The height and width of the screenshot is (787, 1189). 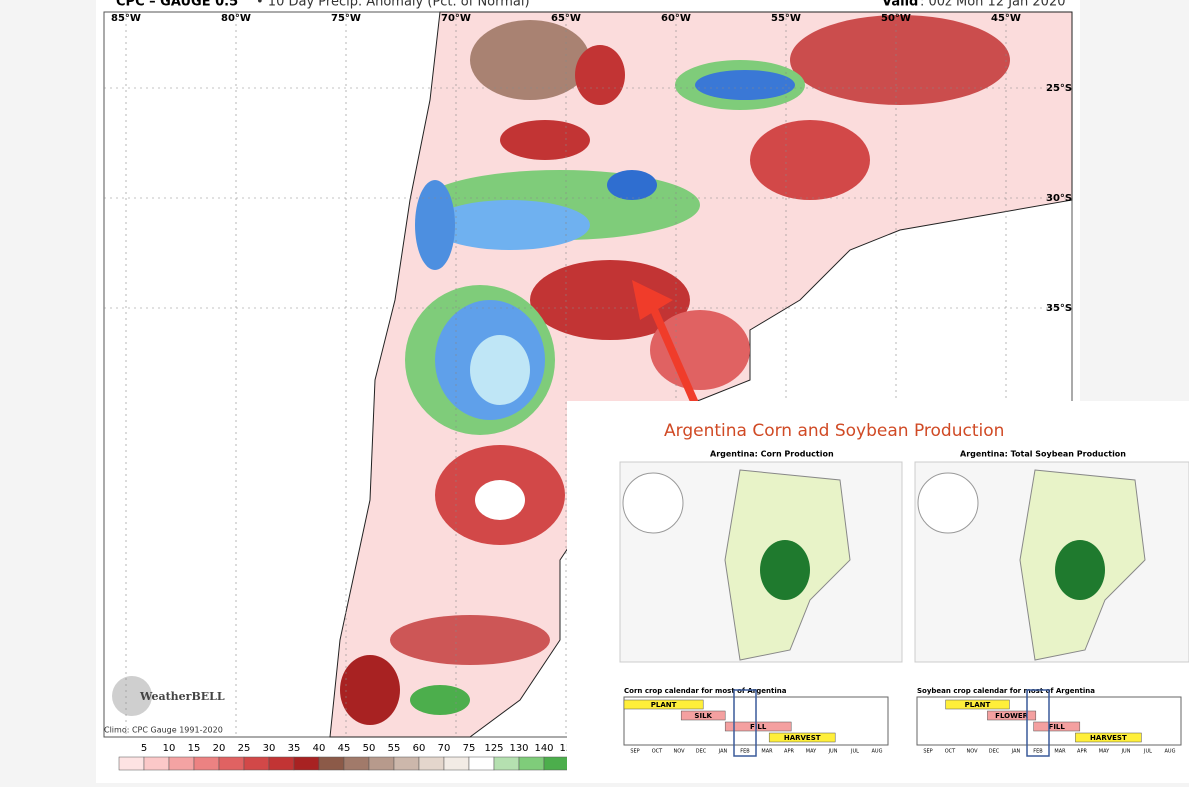 I want to click on lon-label: 65°W, so click(x=566, y=18).